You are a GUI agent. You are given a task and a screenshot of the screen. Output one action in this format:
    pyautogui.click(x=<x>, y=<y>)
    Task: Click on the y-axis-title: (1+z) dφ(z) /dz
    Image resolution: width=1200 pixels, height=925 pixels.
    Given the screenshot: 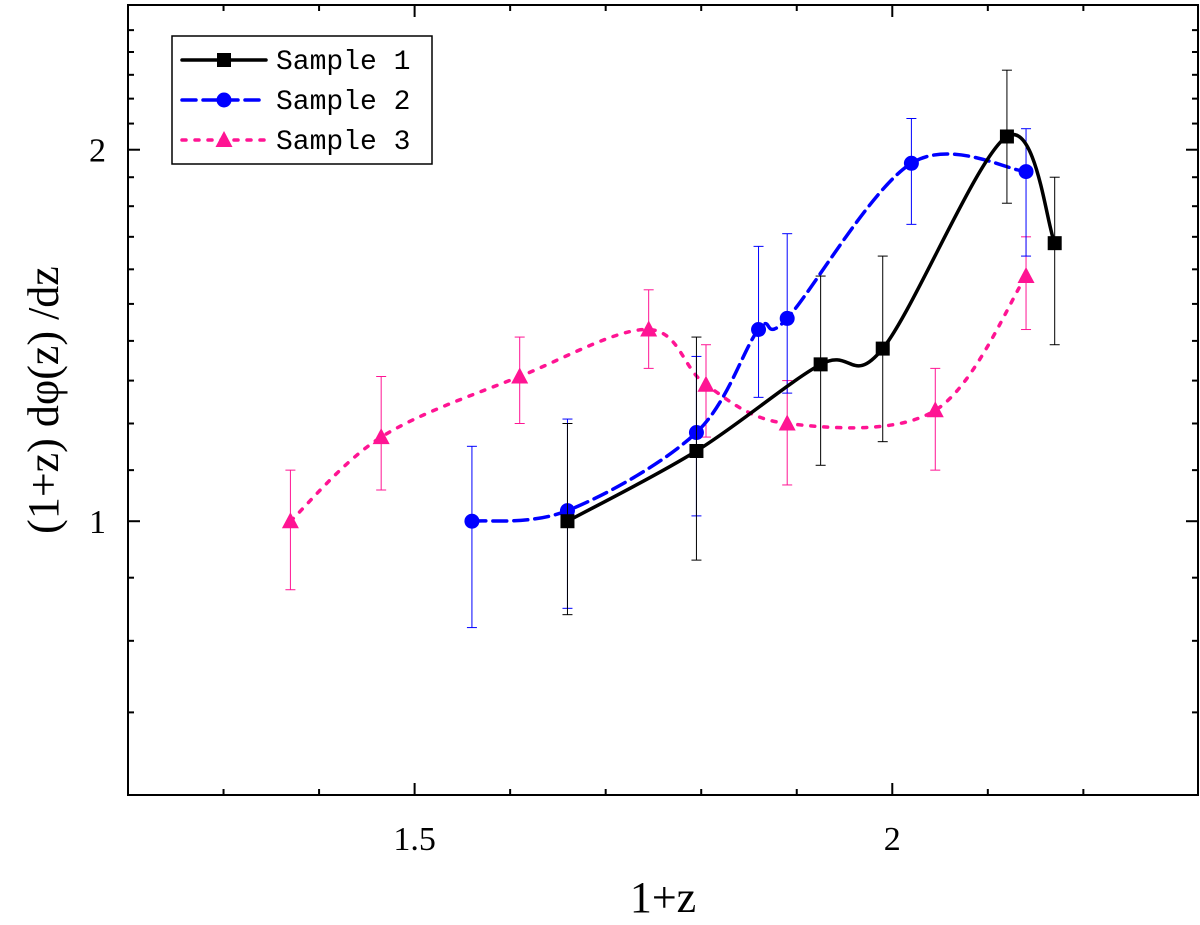 What is the action you would take?
    pyautogui.click(x=43, y=400)
    